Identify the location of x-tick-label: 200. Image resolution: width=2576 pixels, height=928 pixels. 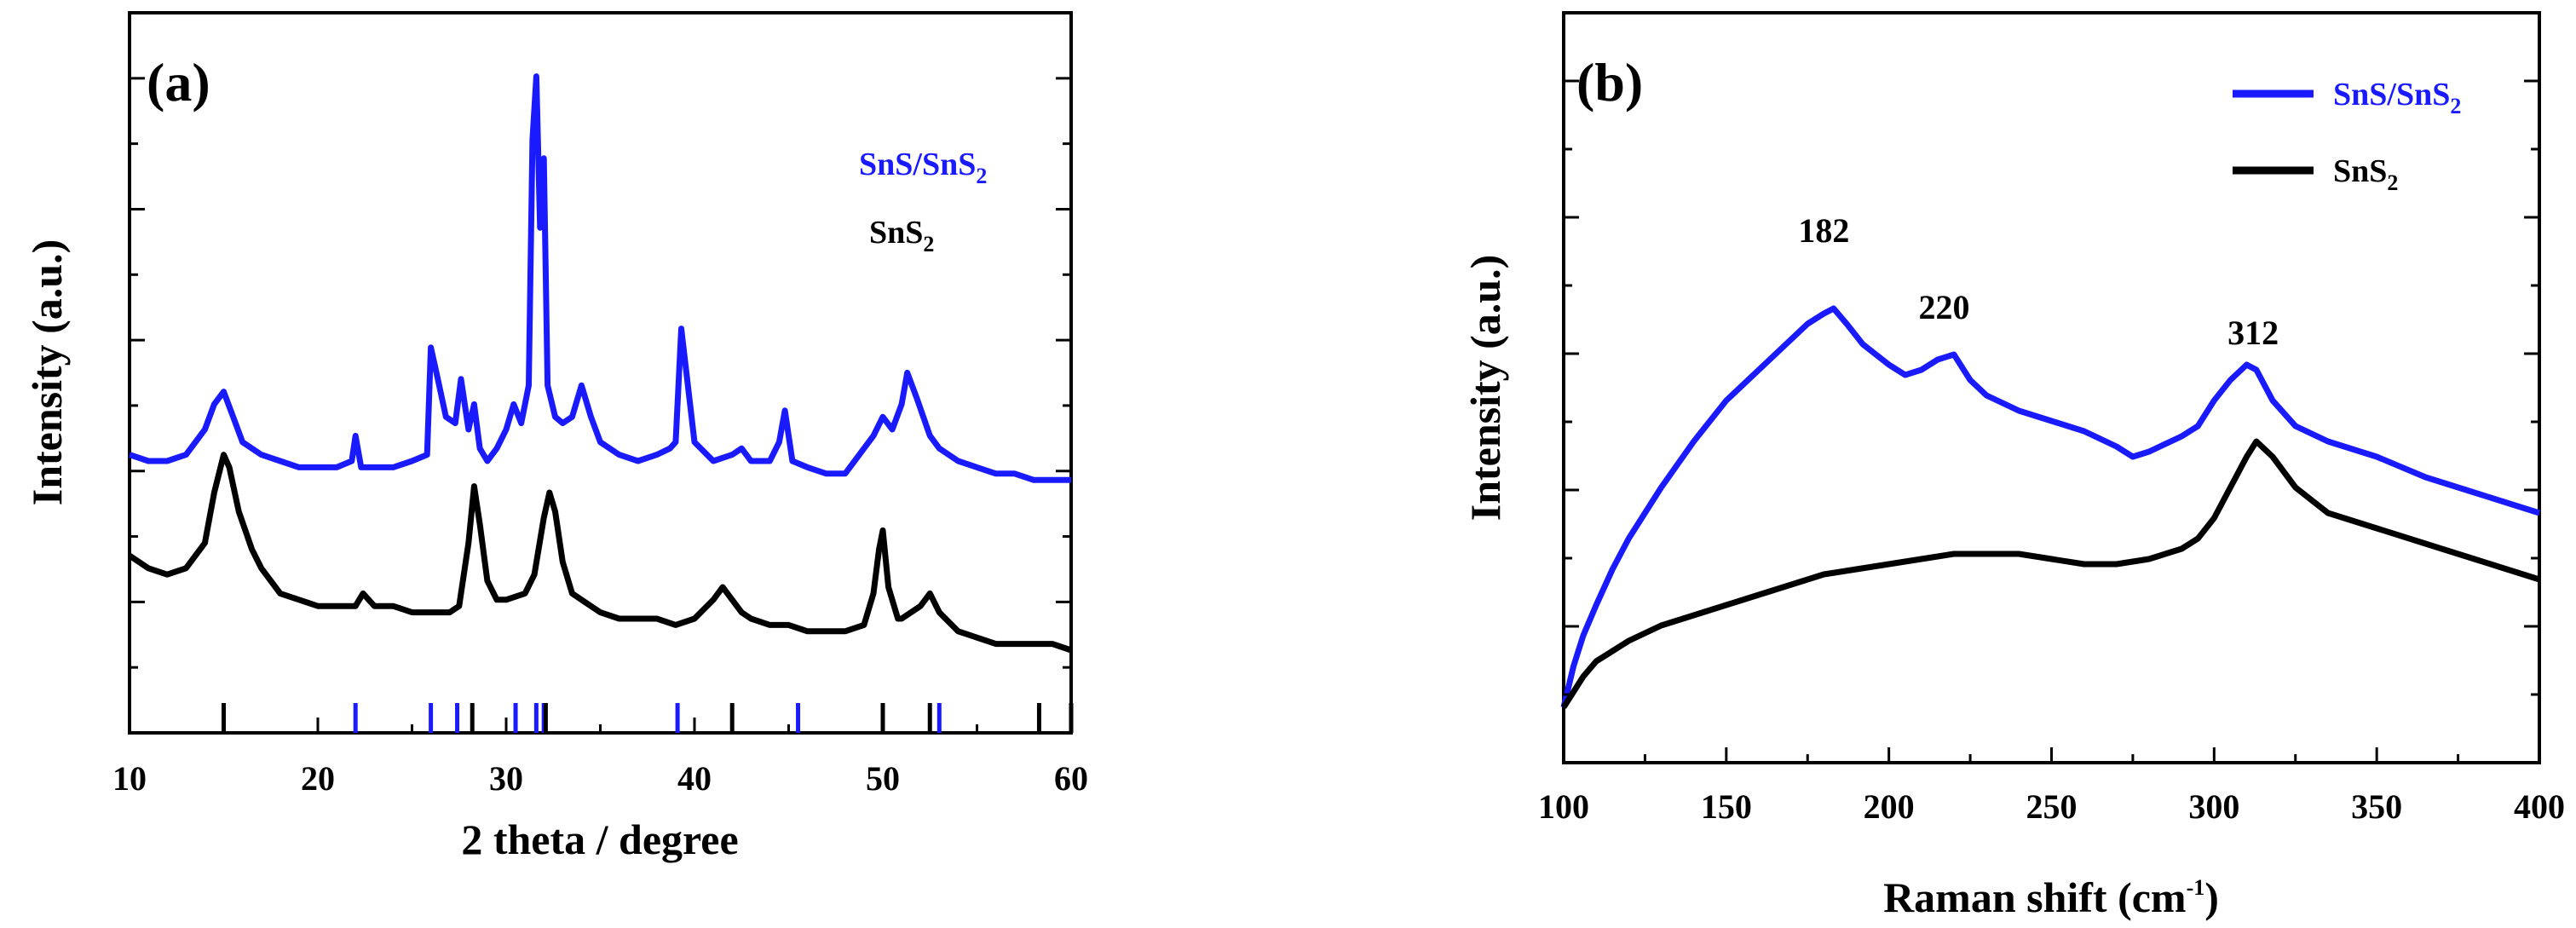
(1889, 806).